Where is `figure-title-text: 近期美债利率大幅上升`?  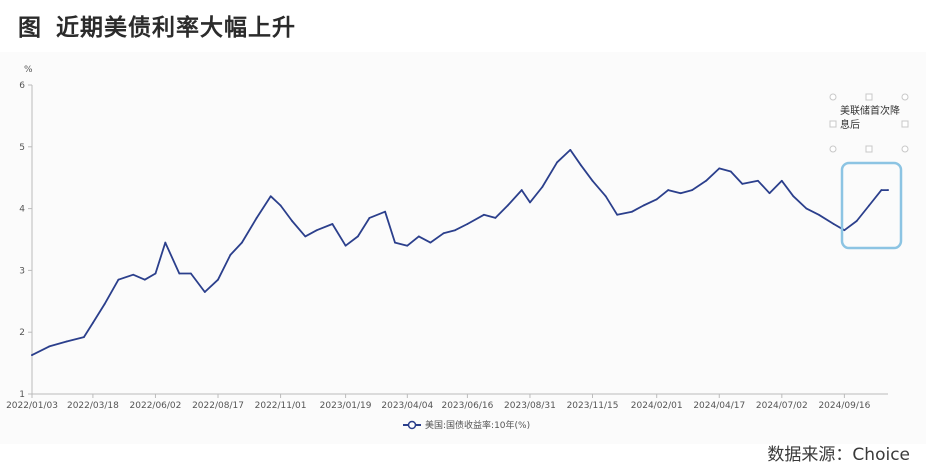 figure-title-text: 近期美债利率大幅上升 is located at coordinates (176, 28).